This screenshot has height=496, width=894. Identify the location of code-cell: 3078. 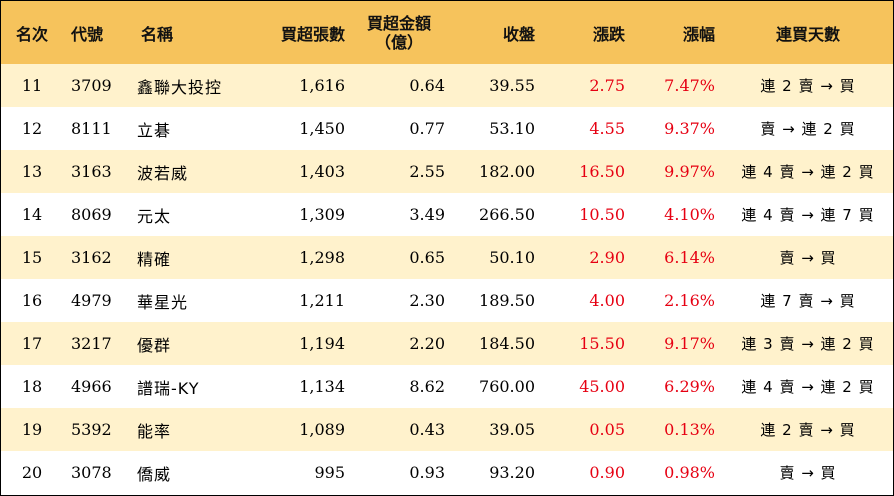
(91, 472).